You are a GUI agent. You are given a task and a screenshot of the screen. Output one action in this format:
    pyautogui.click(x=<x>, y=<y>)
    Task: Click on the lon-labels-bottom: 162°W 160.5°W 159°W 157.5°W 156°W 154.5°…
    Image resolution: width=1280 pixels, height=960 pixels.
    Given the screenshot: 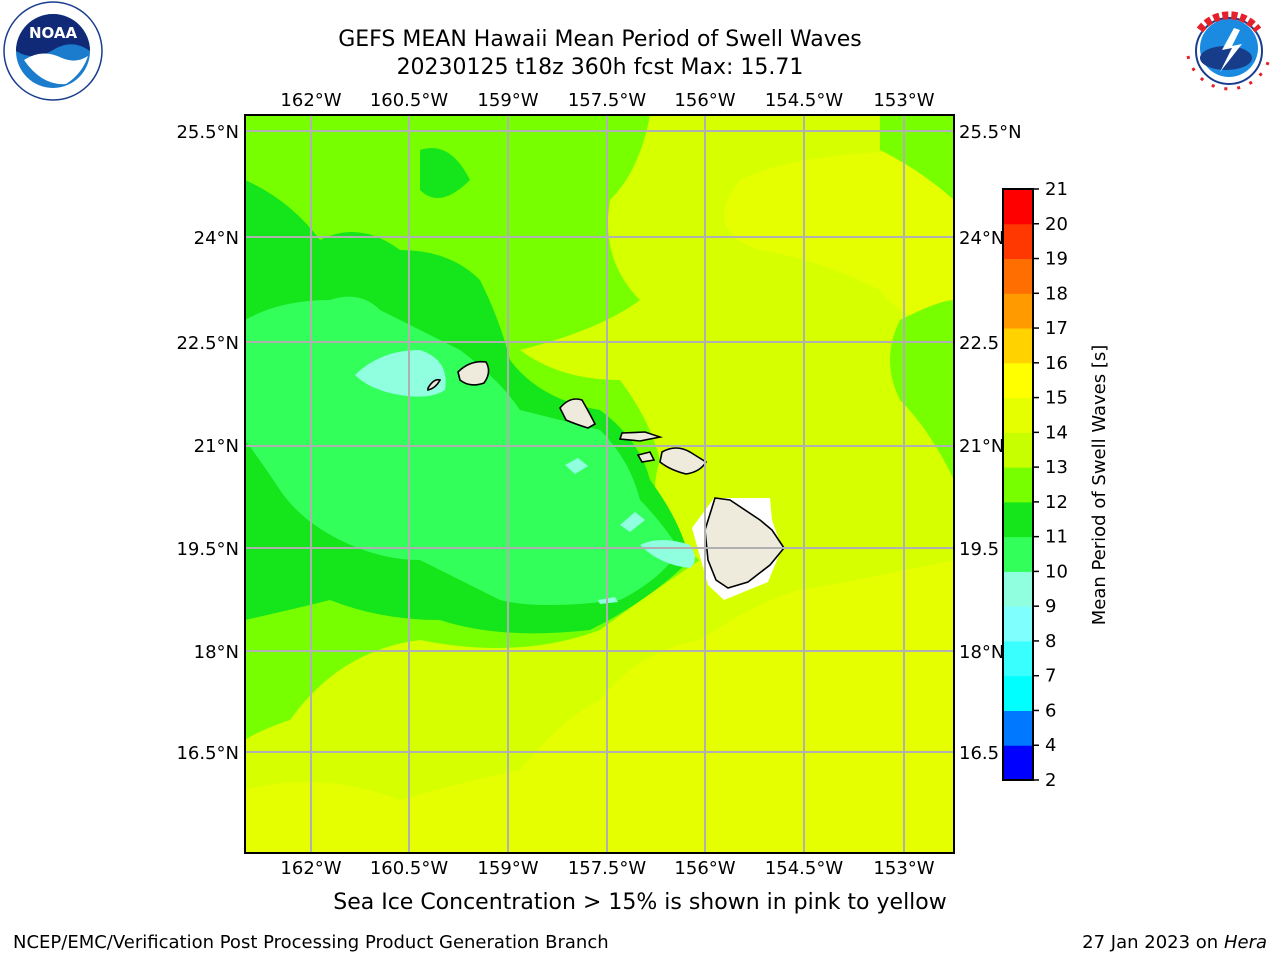 What is the action you would take?
    pyautogui.click(x=607, y=868)
    